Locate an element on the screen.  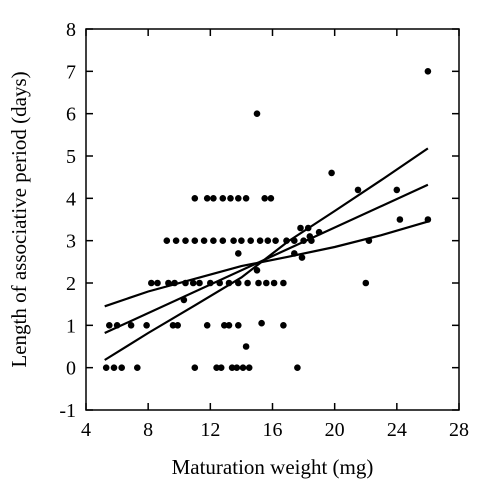
y-tick-label: 8 is located at coordinates (71, 30).